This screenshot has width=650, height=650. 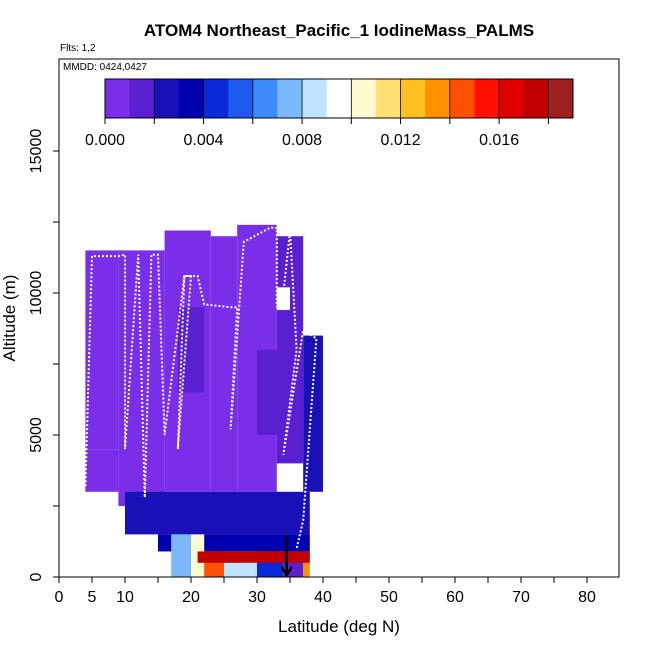 I want to click on colorbar-tick-label: 0.000, so click(x=105, y=140).